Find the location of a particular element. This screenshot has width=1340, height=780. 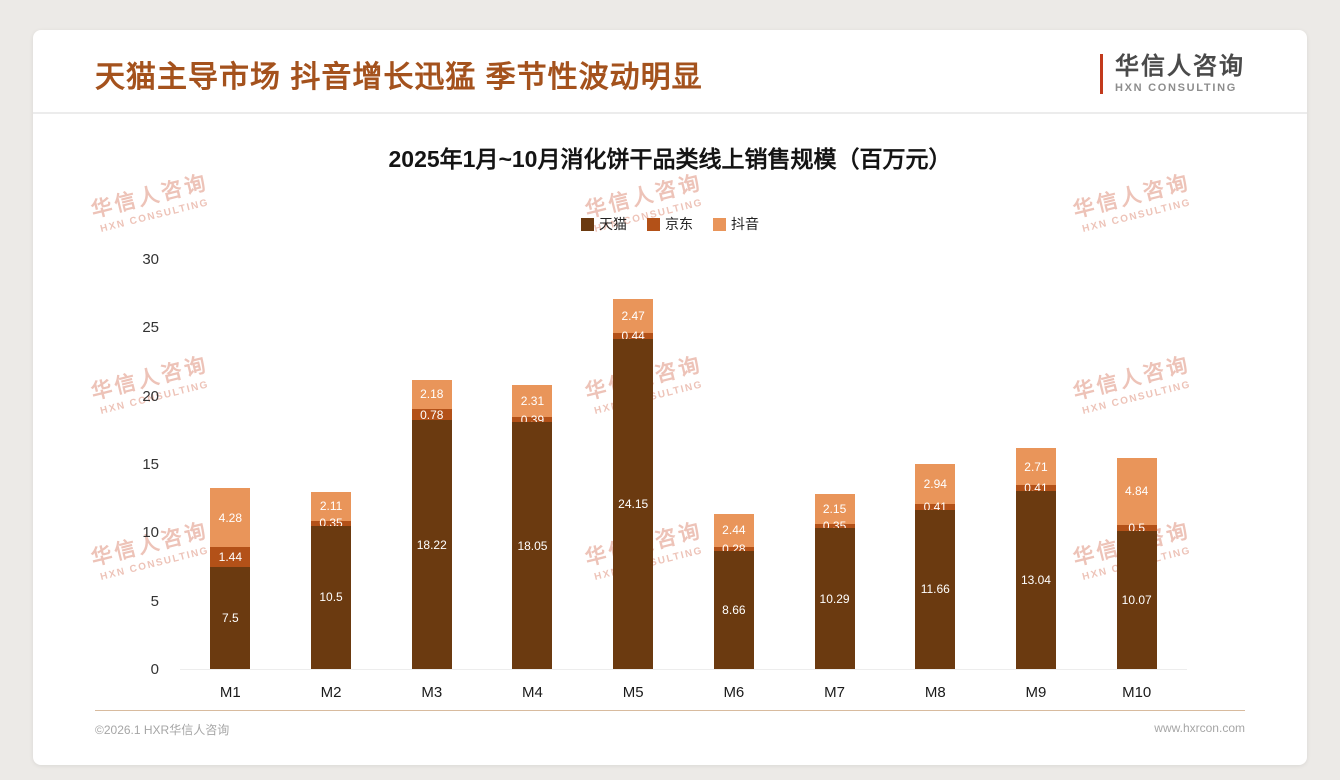

bar-value-label: 2.18 is located at coordinates (432, 394).